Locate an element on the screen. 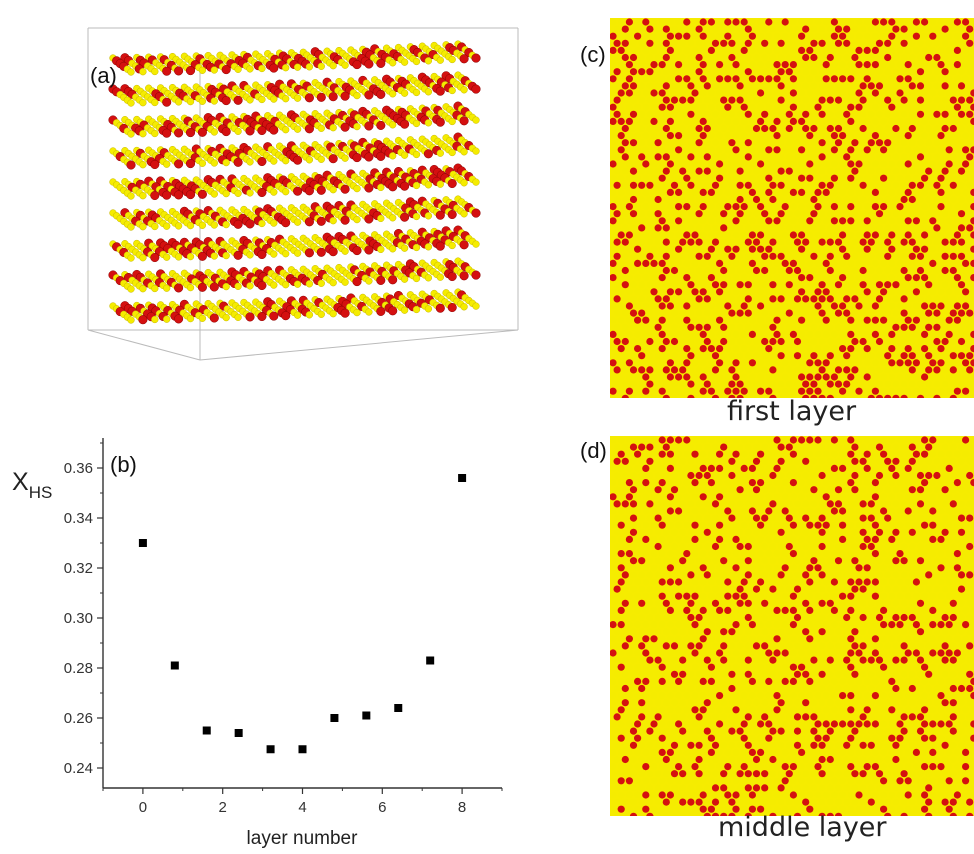  box-edge is located at coordinates (144, 345).